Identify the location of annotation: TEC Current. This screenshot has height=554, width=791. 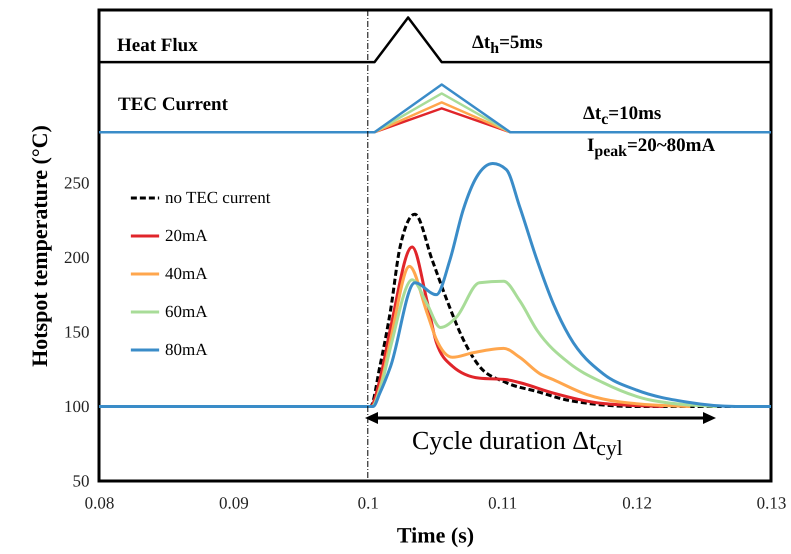
(173, 104).